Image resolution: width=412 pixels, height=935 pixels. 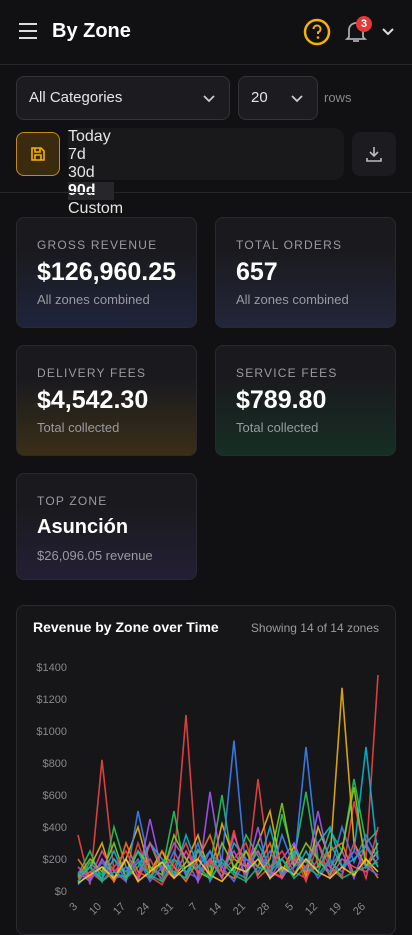 I want to click on range-button: Today, so click(x=89, y=136).